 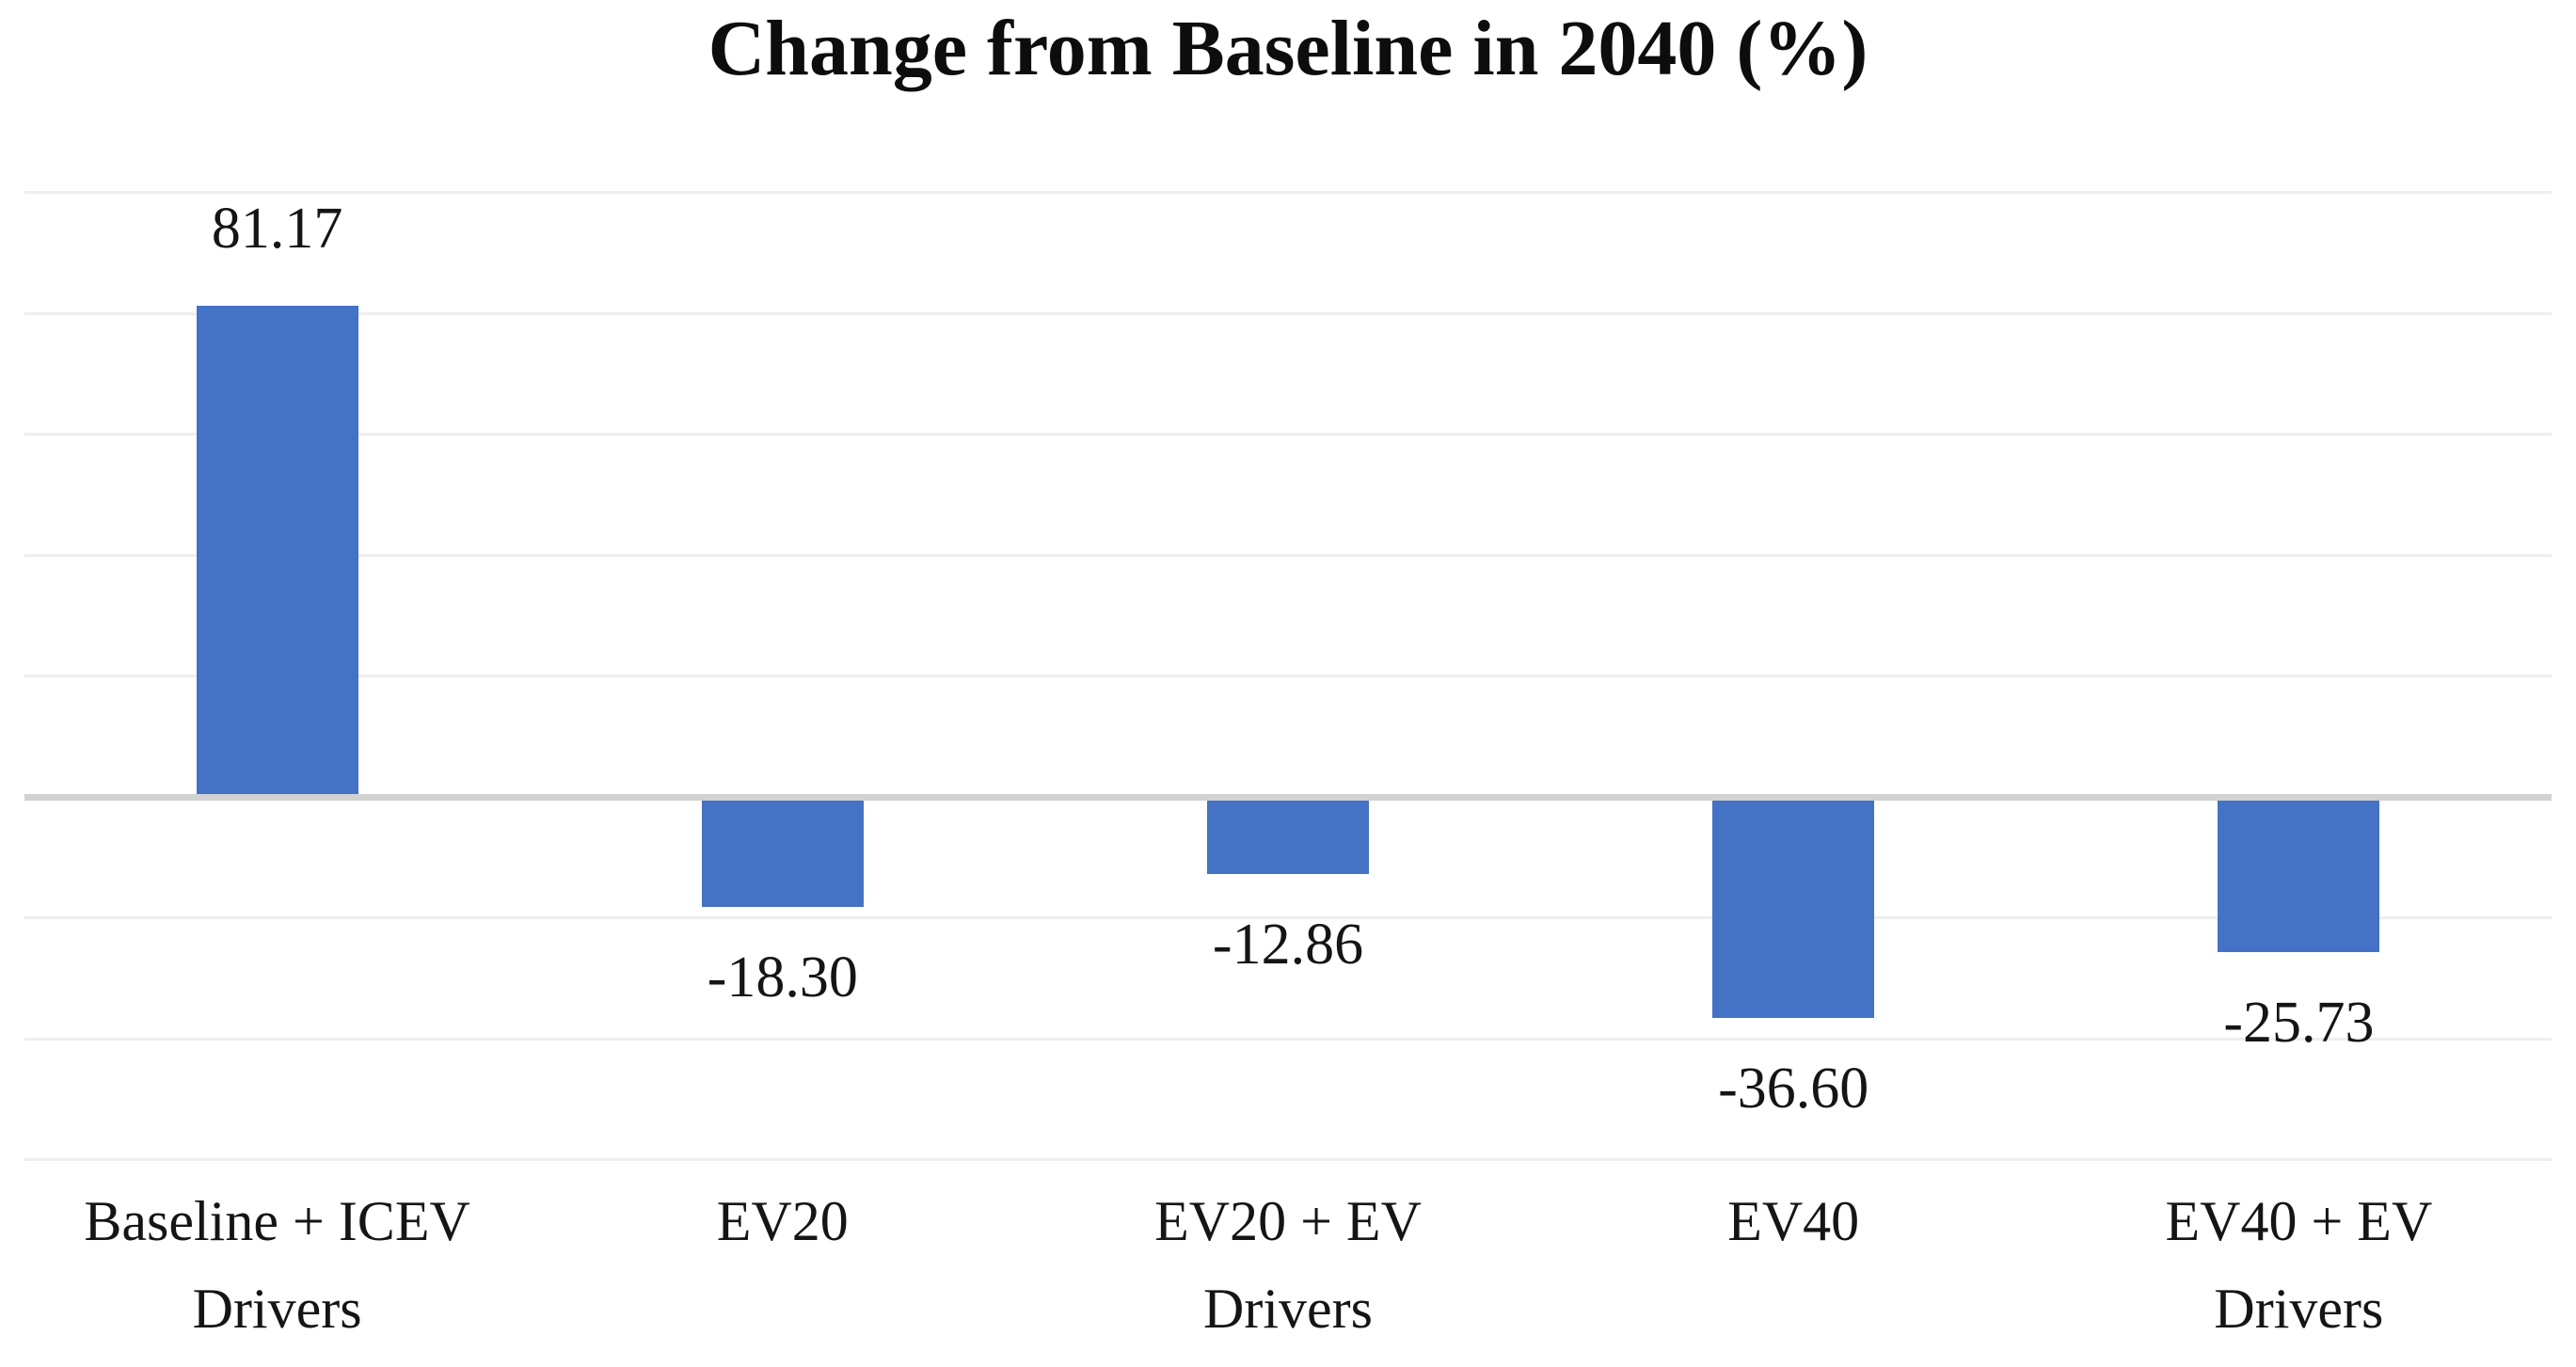 What do you see at coordinates (1793, 1221) in the screenshot?
I see `category-label-4: EV40` at bounding box center [1793, 1221].